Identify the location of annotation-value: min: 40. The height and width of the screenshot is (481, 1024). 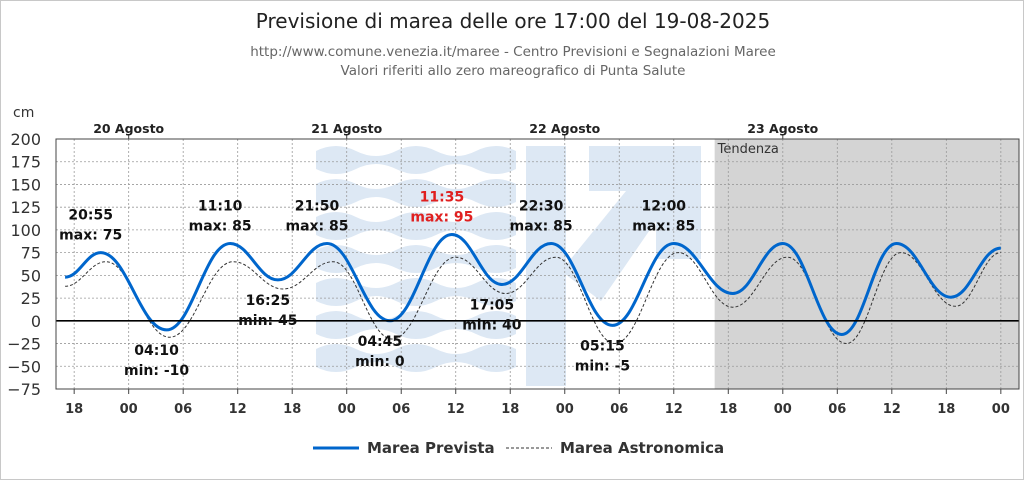
(492, 325).